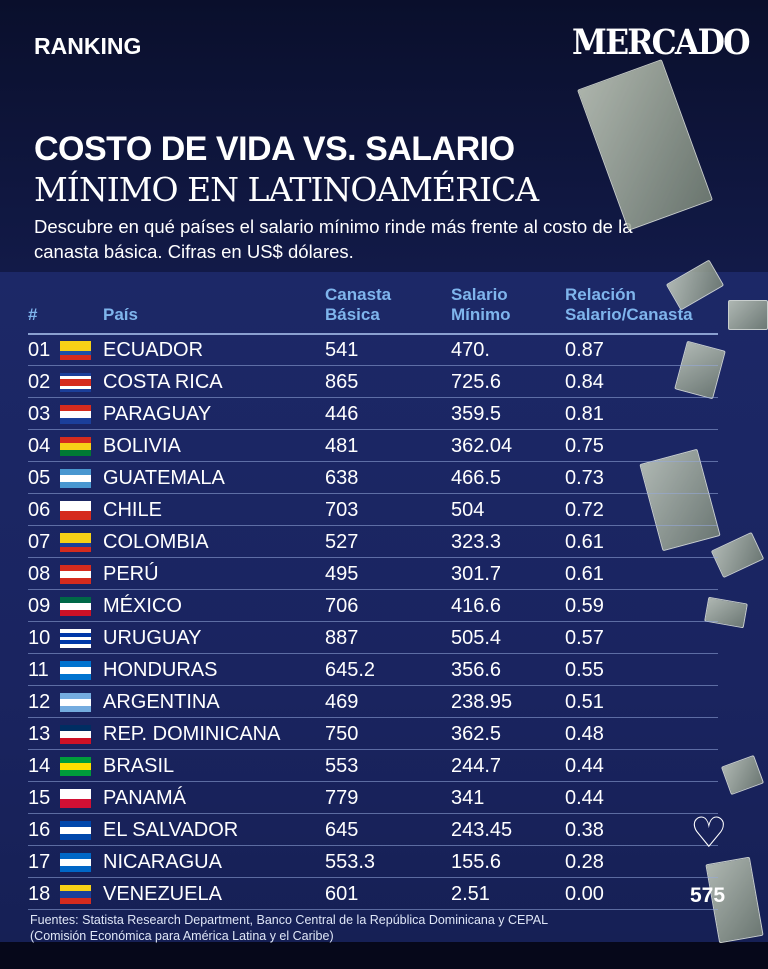  Describe the element at coordinates (342, 350) in the screenshot. I see `cell-basket: 541` at that location.